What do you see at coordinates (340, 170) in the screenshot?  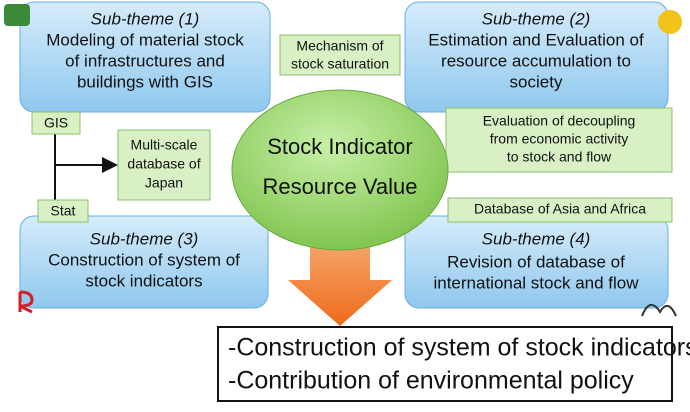 I see `center-ellipse` at bounding box center [340, 170].